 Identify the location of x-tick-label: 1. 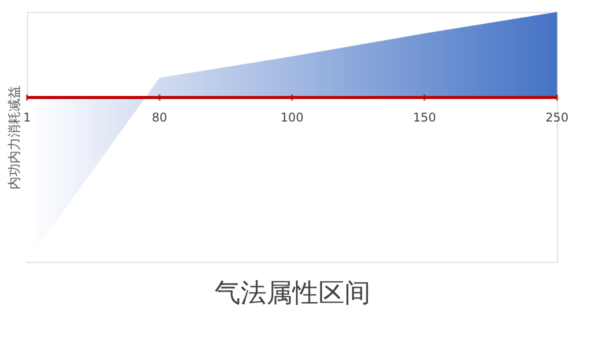
(27, 117).